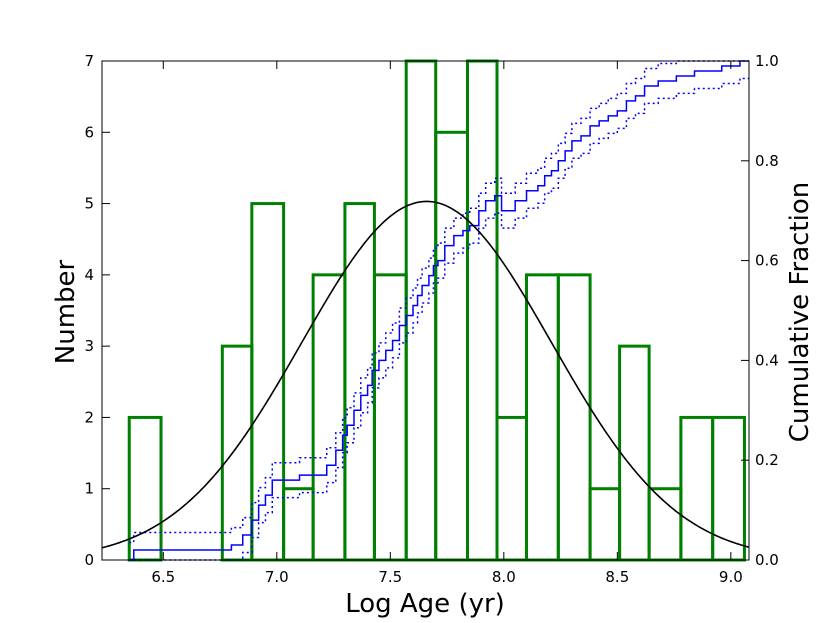 This screenshot has height=623, width=830. Describe the element at coordinates (89, 346) in the screenshot. I see `y-tick-label: 3` at that location.